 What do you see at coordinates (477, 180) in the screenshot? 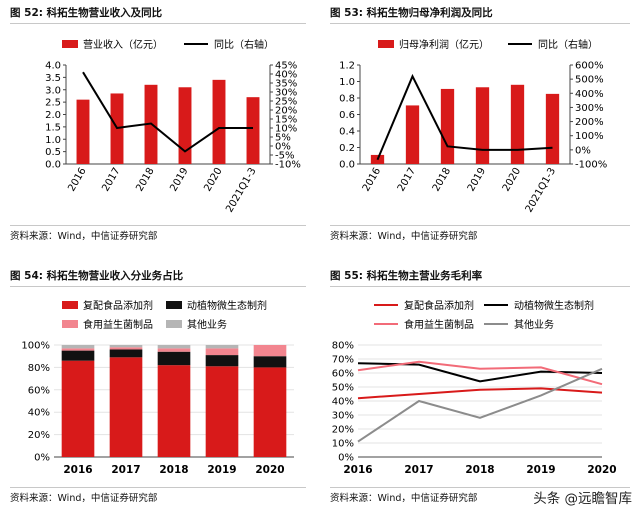
I see `x-tick-label: 2019` at bounding box center [477, 180].